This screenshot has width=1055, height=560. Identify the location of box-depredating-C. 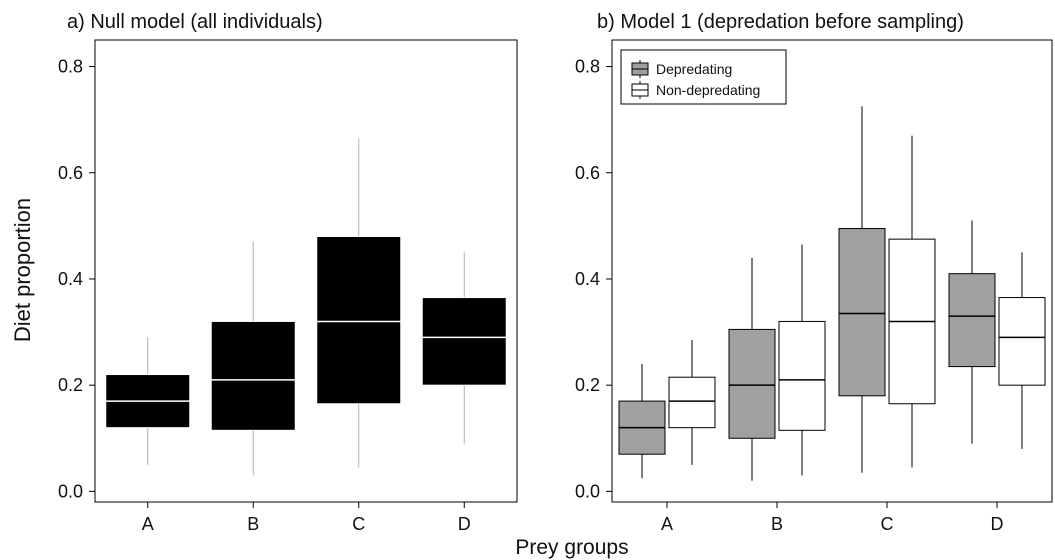
(862, 289).